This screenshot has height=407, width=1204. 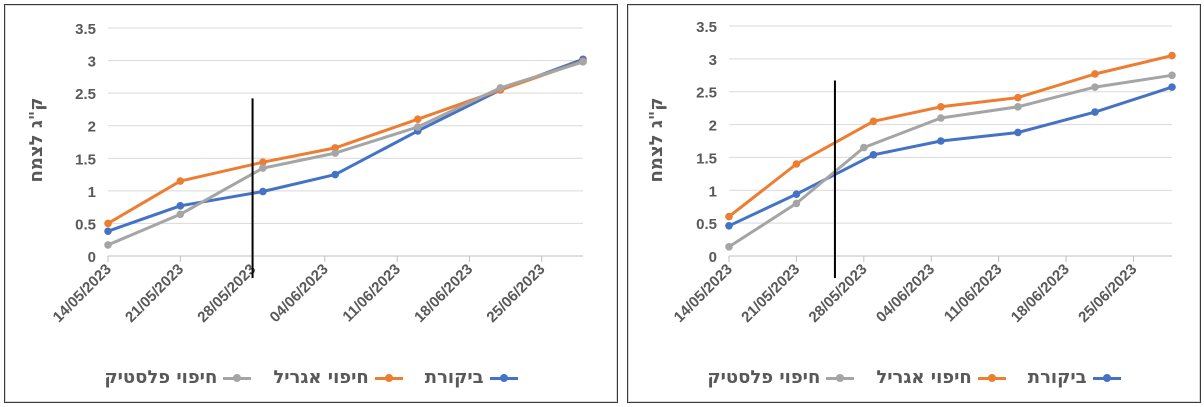 I want to click on legend-right: ביקורת חיפוי אגריל חיפוי פלסטיק, so click(x=914, y=377).